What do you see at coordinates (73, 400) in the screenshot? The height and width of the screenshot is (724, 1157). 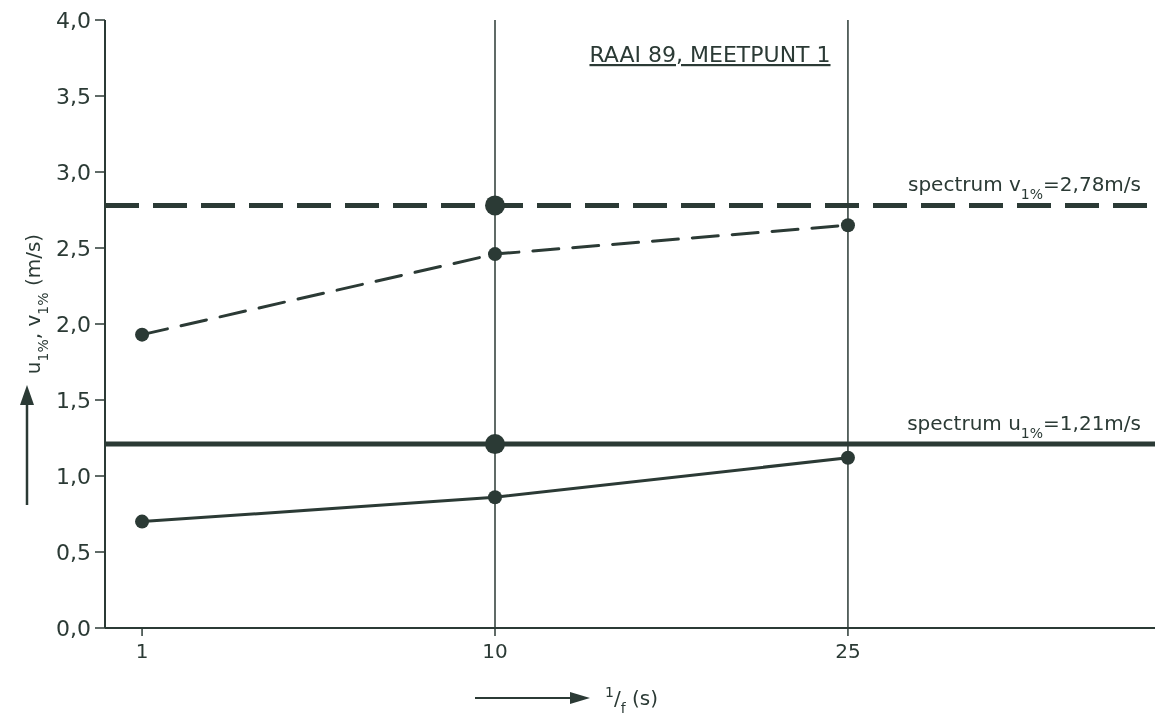 I see `y-tick-label: 1,5` at bounding box center [73, 400].